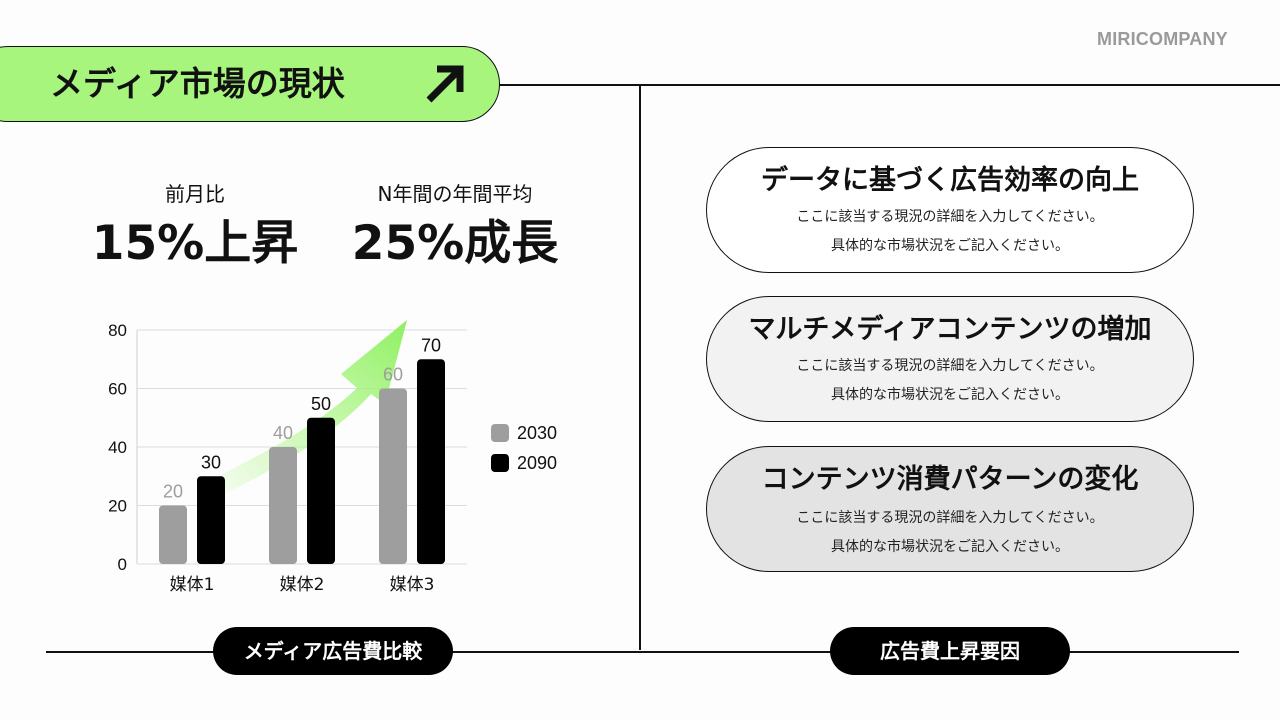 This screenshot has width=1280, height=720. I want to click on legend-label: 2030, so click(537, 433).